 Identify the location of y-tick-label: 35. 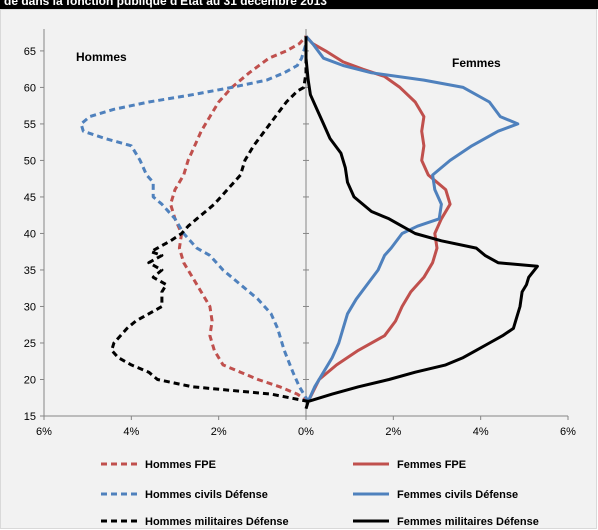
(30, 271).